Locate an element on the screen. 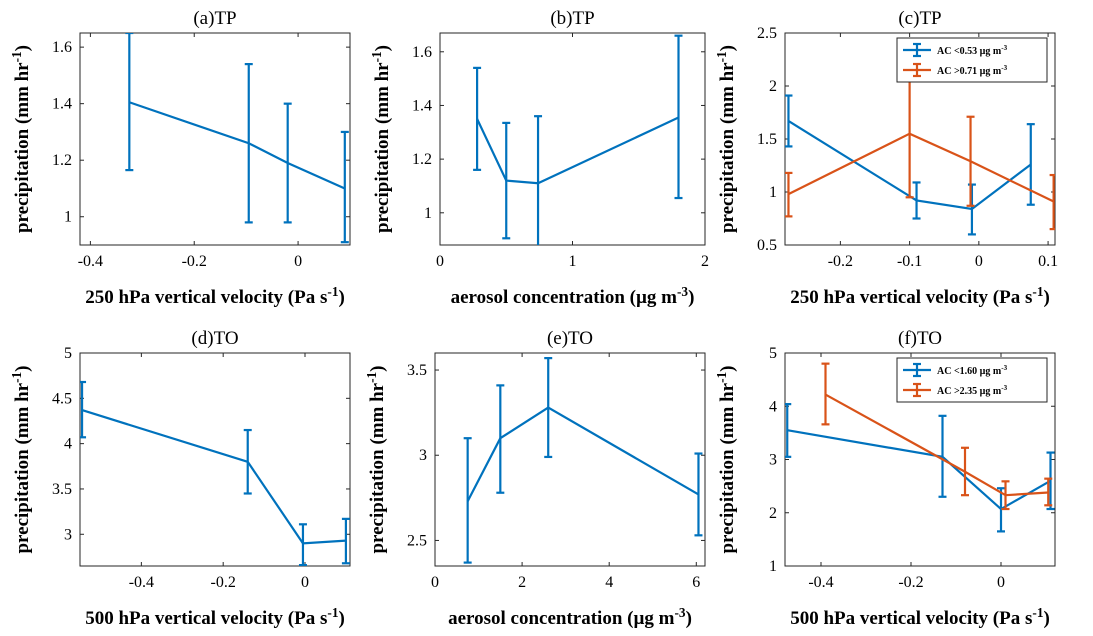  panel-e-xtick-label: 4 is located at coordinates (609, 582).